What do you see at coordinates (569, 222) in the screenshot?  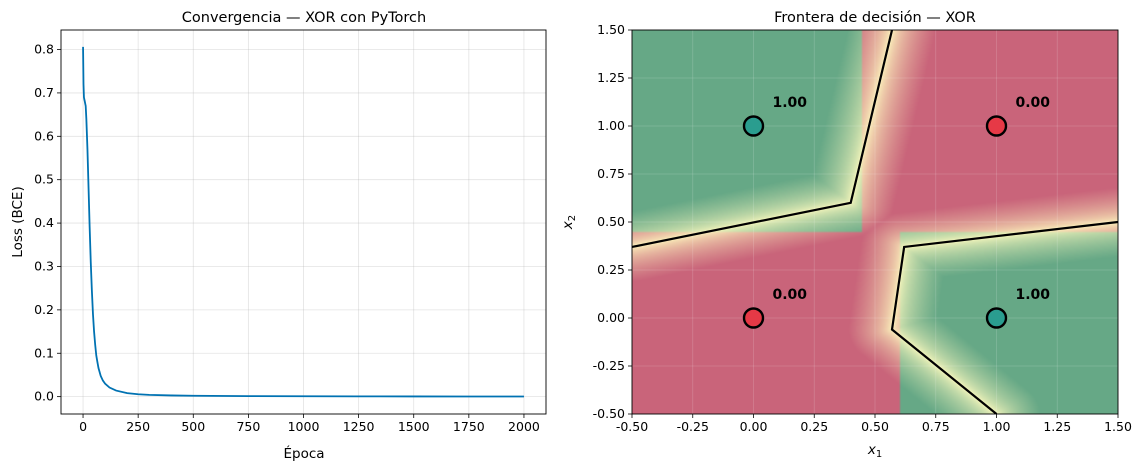 I see `boundary-chart-ylabel: x2` at bounding box center [569, 222].